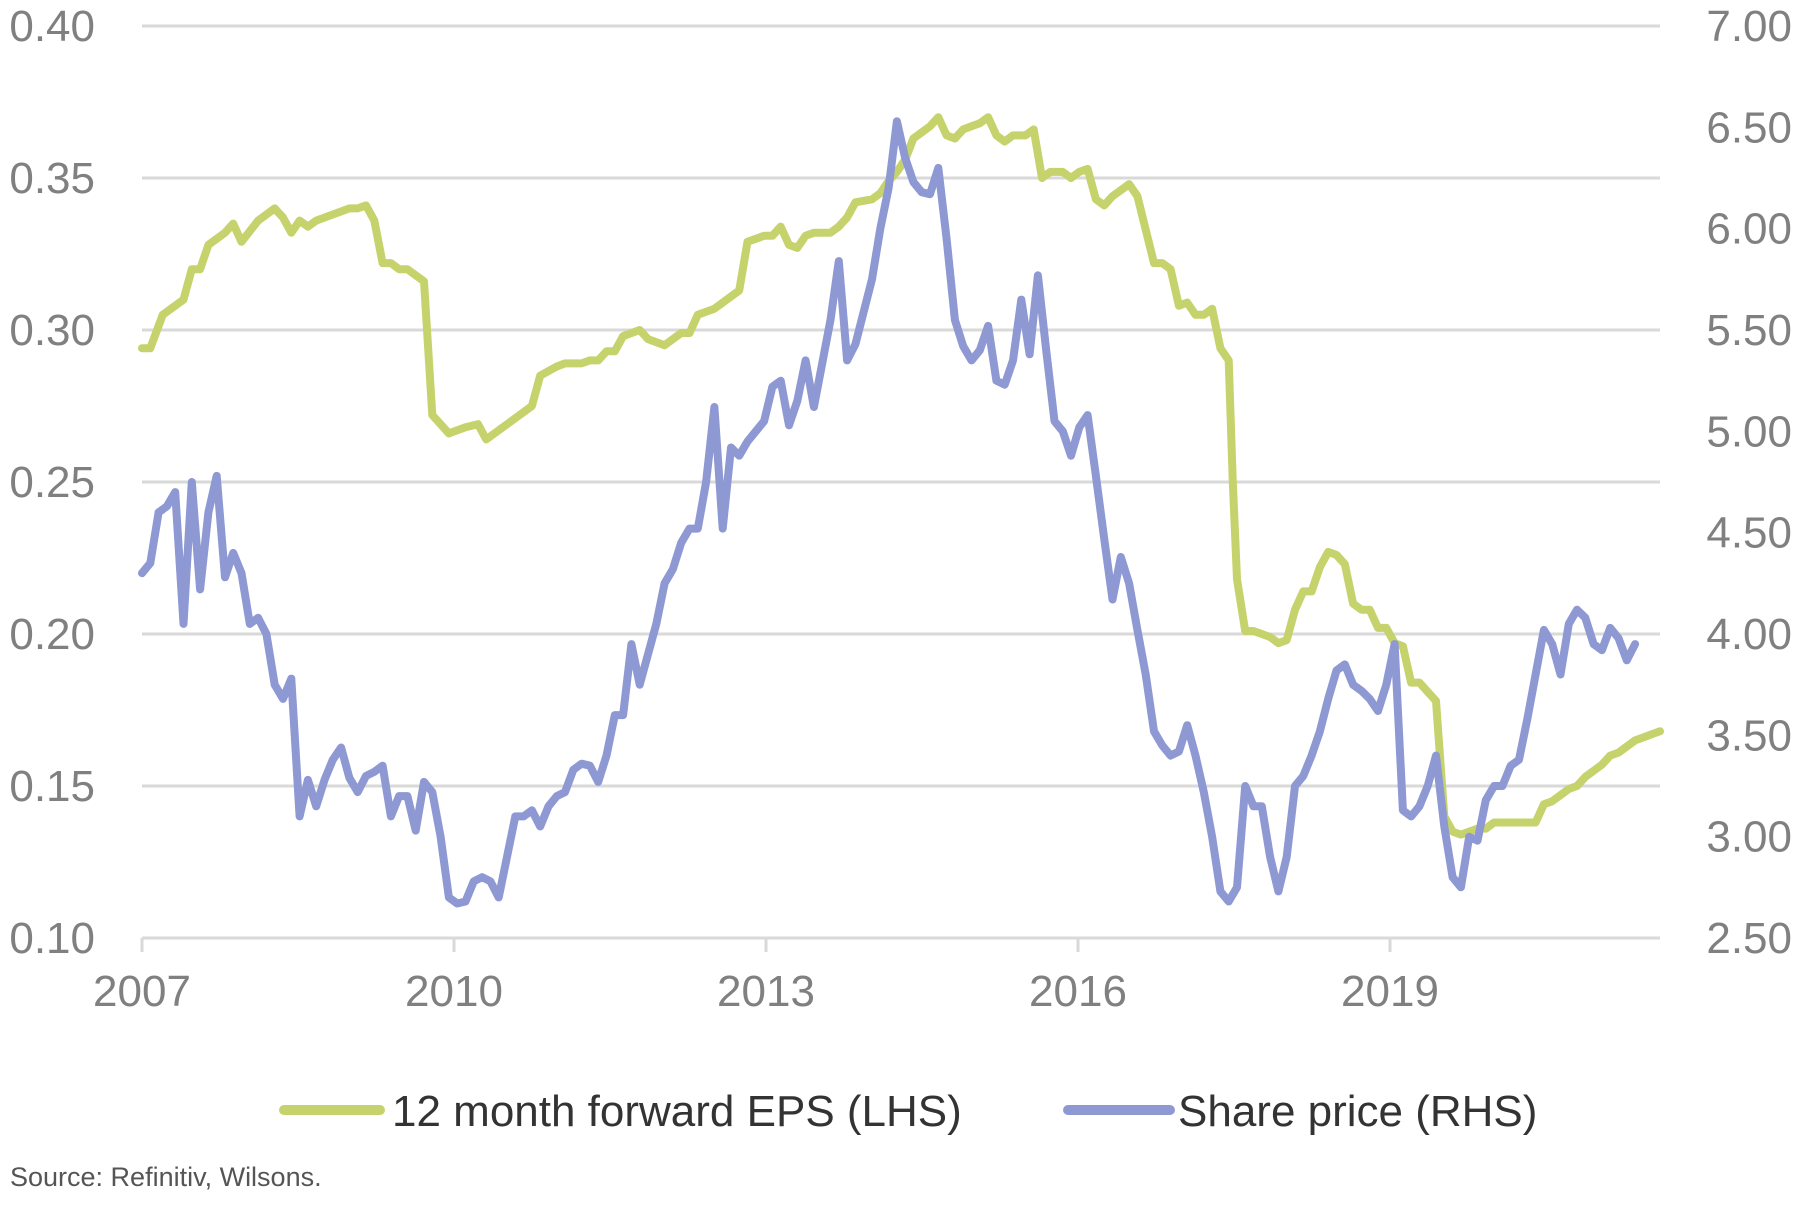  What do you see at coordinates (52, 26) in the screenshot?
I see `left-tick-label: 0.40` at bounding box center [52, 26].